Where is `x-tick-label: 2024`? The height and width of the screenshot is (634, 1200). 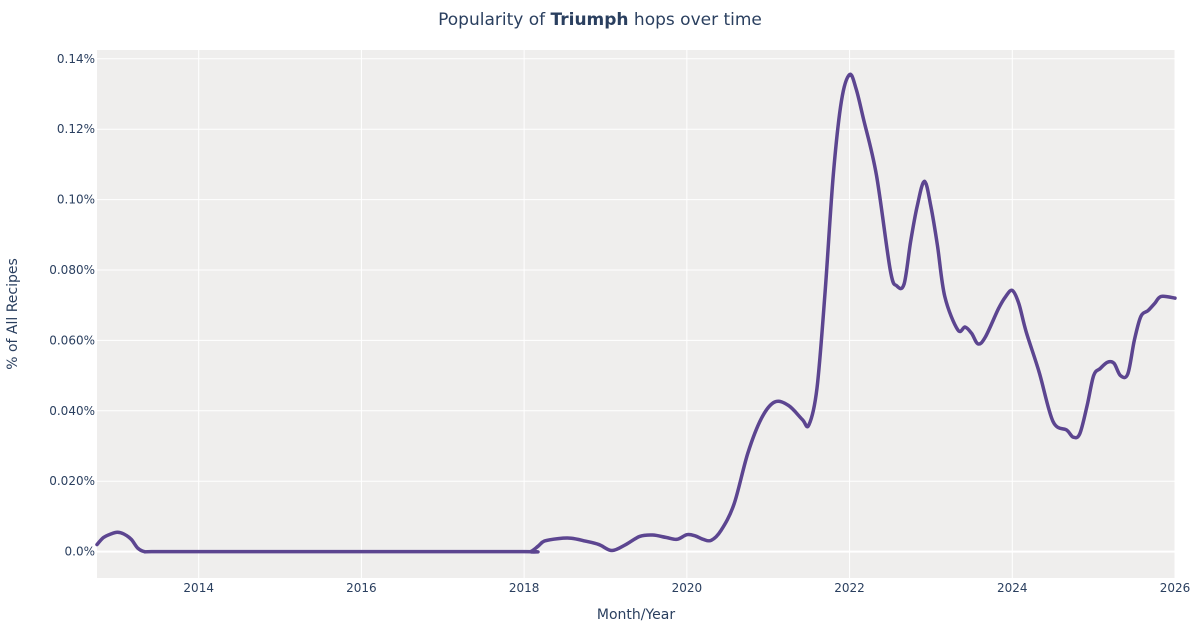 x-tick-label: 2024 is located at coordinates (1012, 588).